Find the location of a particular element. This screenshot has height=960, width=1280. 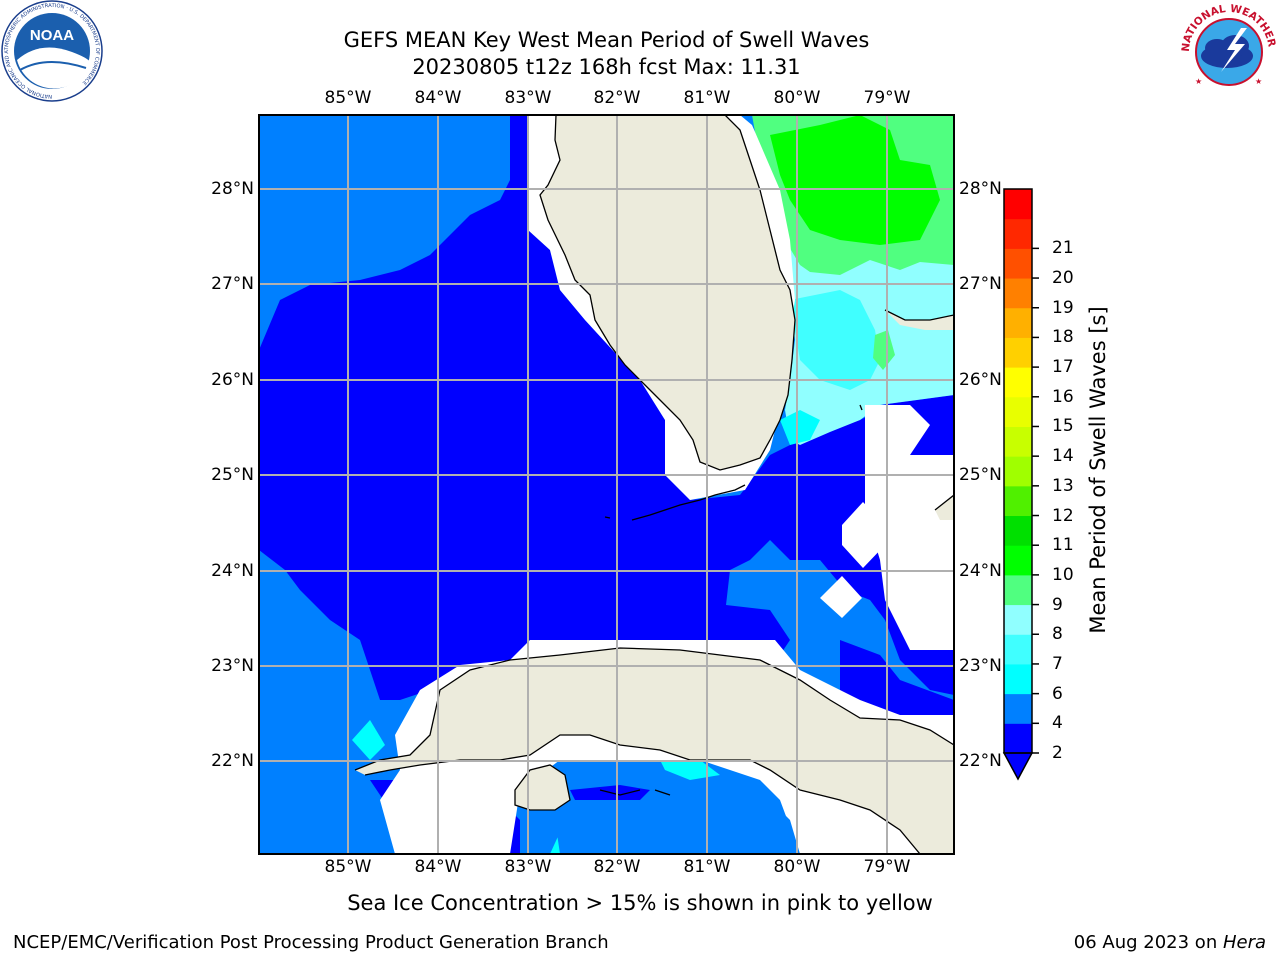

lat-label-right: 24°N is located at coordinates (980, 571).